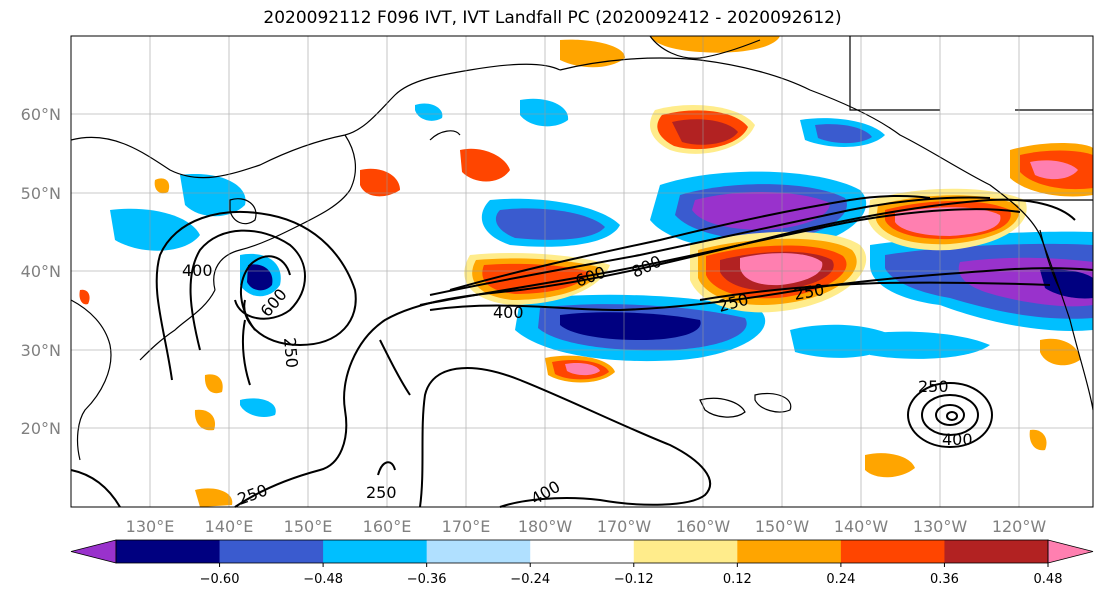 The width and height of the screenshot is (1105, 601). What do you see at coordinates (308, 526) in the screenshot?
I see `svg-text: 150°E` at bounding box center [308, 526].